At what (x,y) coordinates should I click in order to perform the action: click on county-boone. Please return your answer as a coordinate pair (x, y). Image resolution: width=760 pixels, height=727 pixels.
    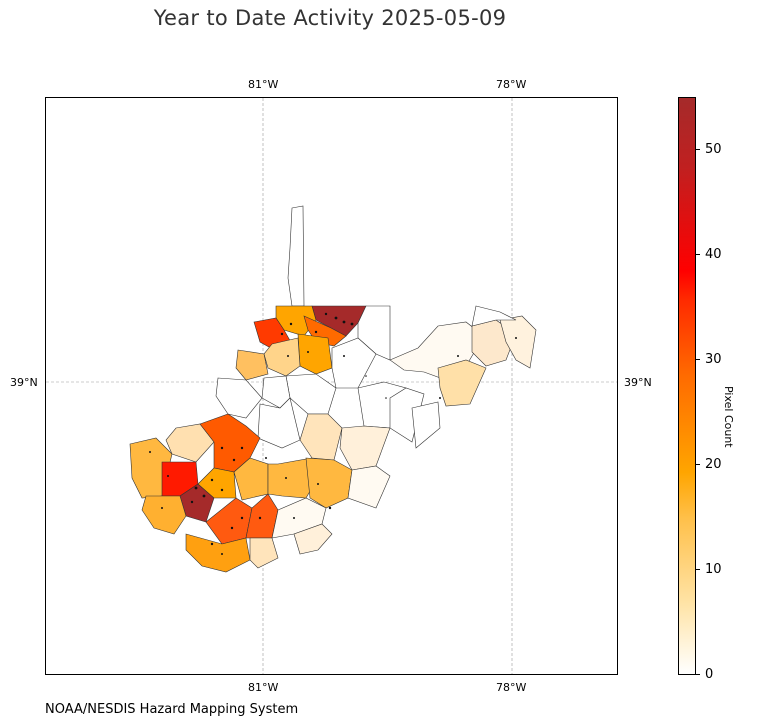
    Looking at the image, I should click on (217, 483).